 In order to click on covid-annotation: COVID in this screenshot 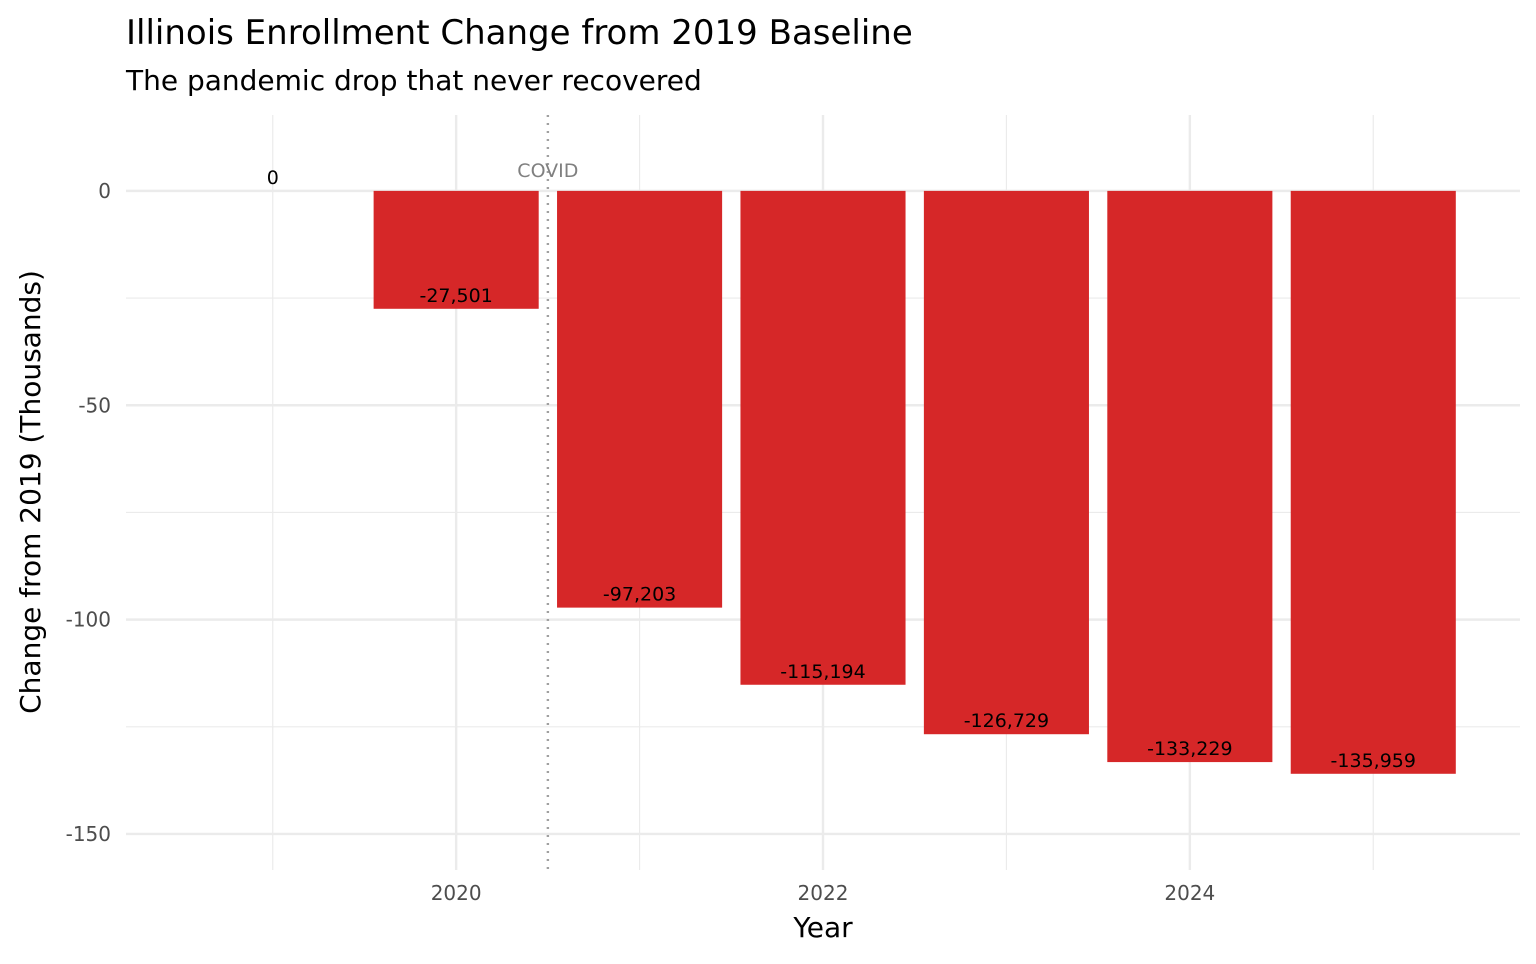, I will do `click(547, 492)`.